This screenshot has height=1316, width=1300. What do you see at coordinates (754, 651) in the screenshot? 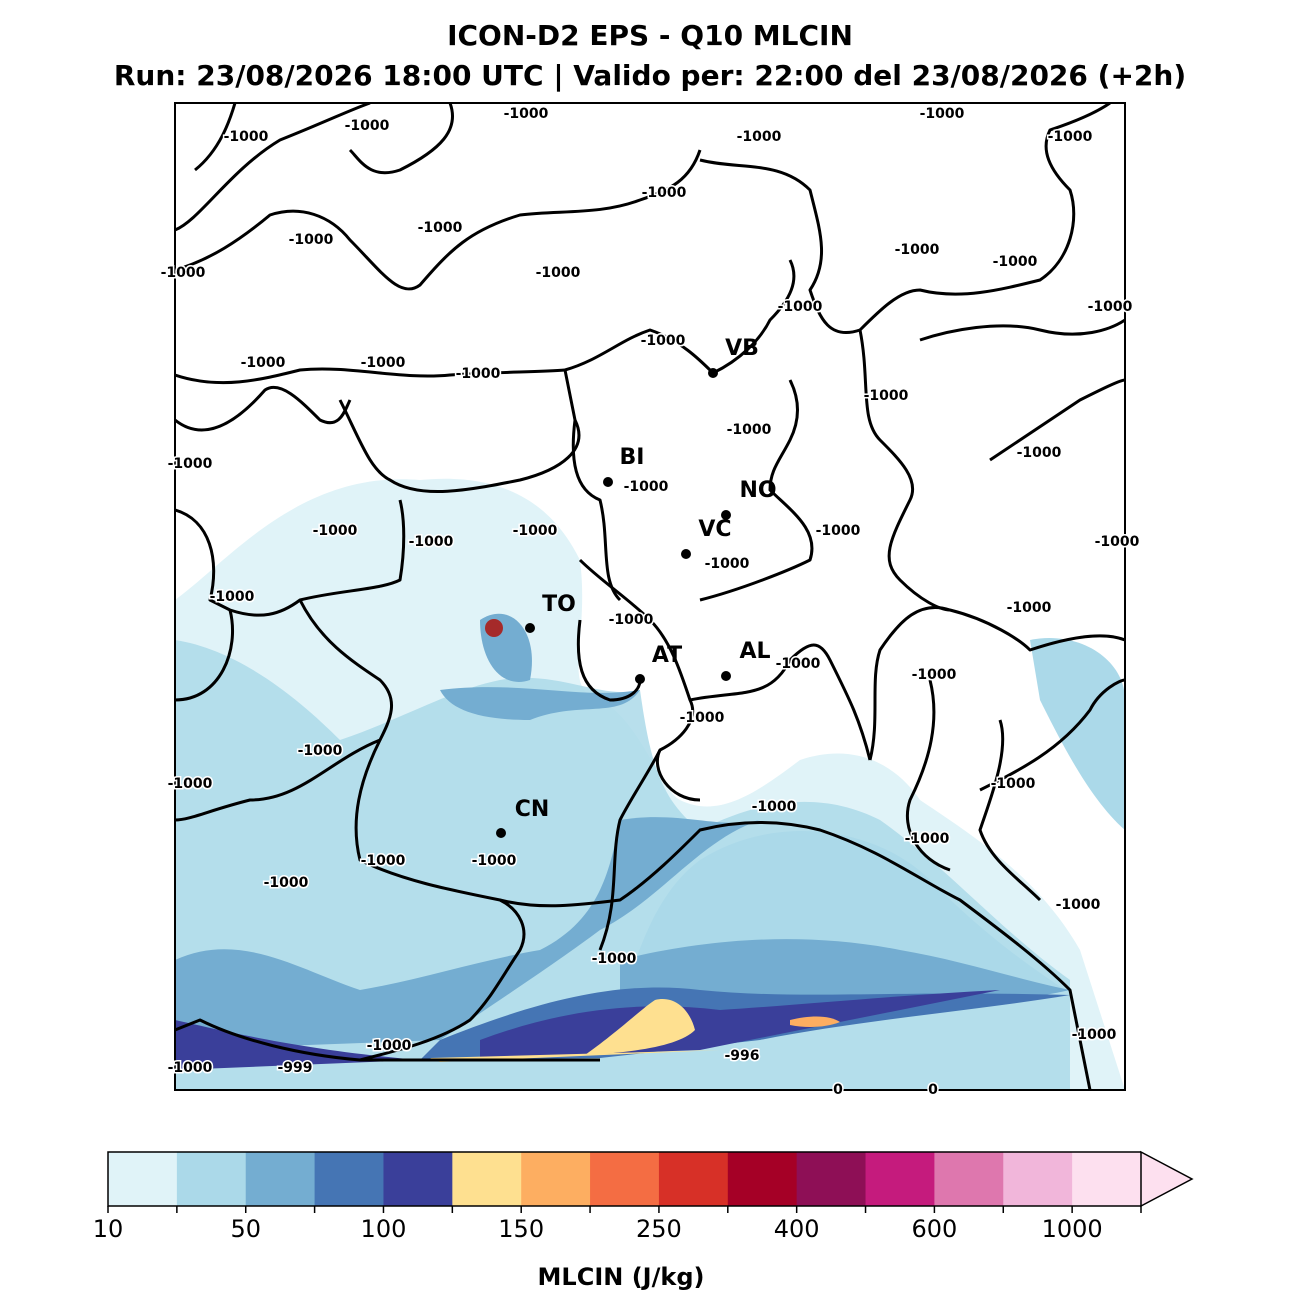
I see `city-label: AL` at bounding box center [754, 651].